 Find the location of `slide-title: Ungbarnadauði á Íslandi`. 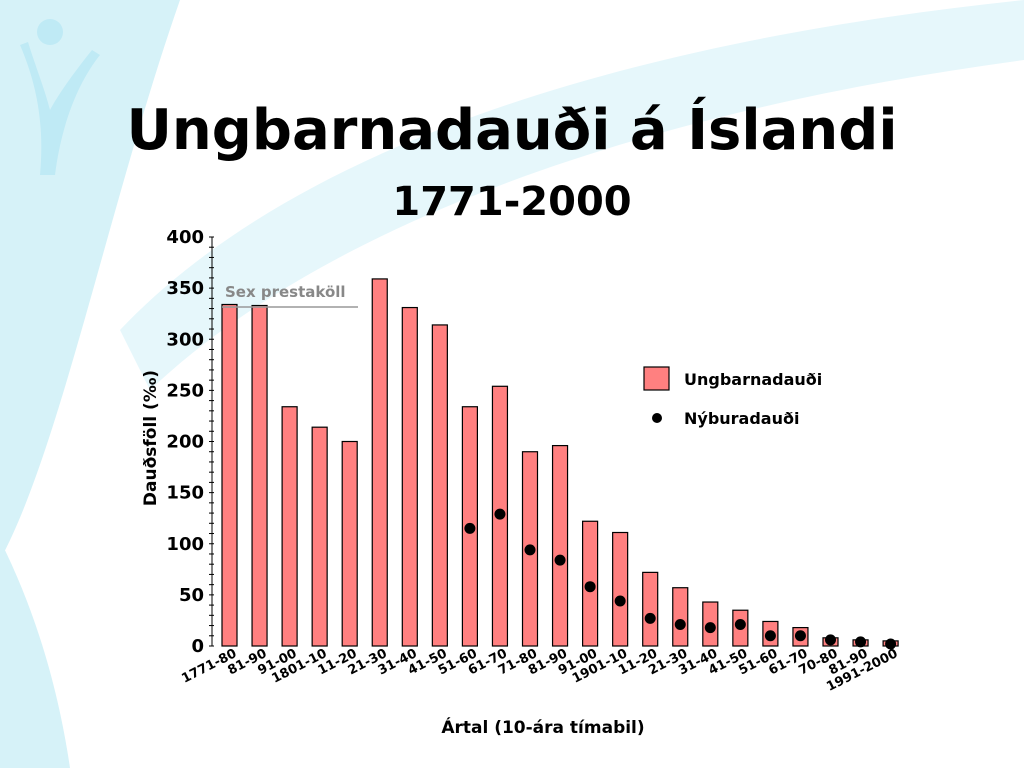

slide-title: Ungbarnadauði á Íslandi is located at coordinates (512, 130).